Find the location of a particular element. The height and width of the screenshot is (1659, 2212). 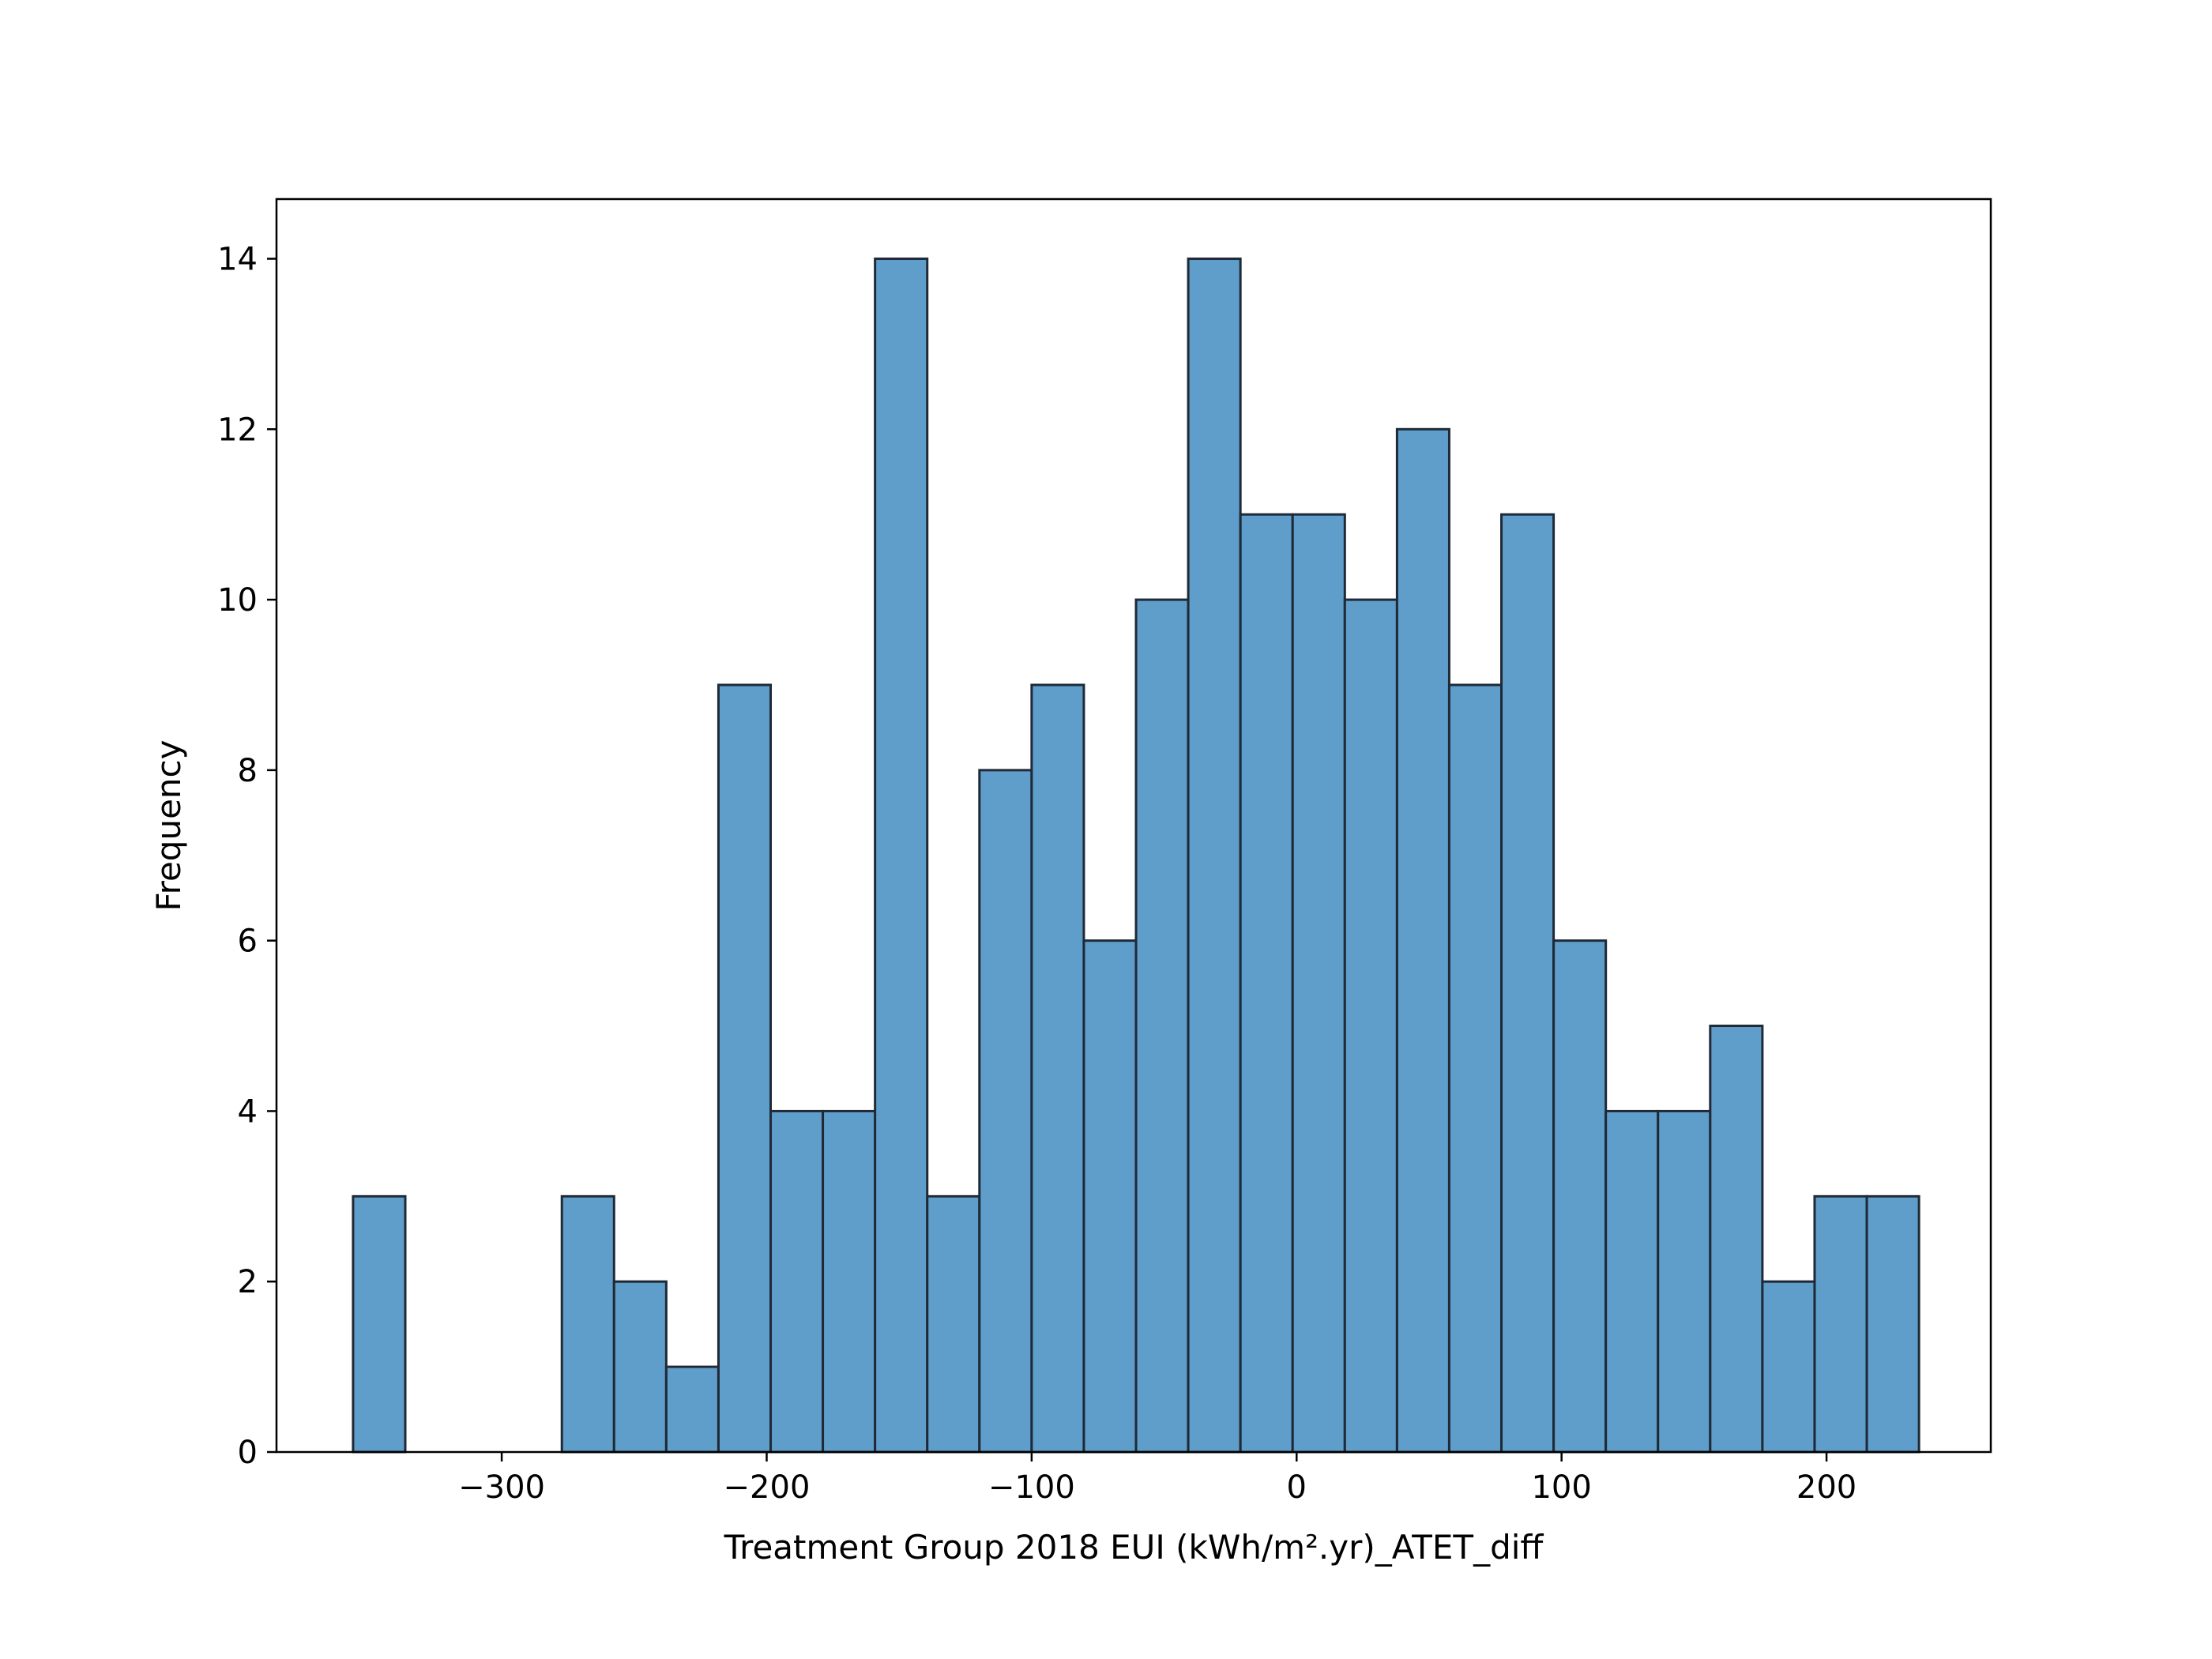

x-tick-label: 0 is located at coordinates (1297, 1488).